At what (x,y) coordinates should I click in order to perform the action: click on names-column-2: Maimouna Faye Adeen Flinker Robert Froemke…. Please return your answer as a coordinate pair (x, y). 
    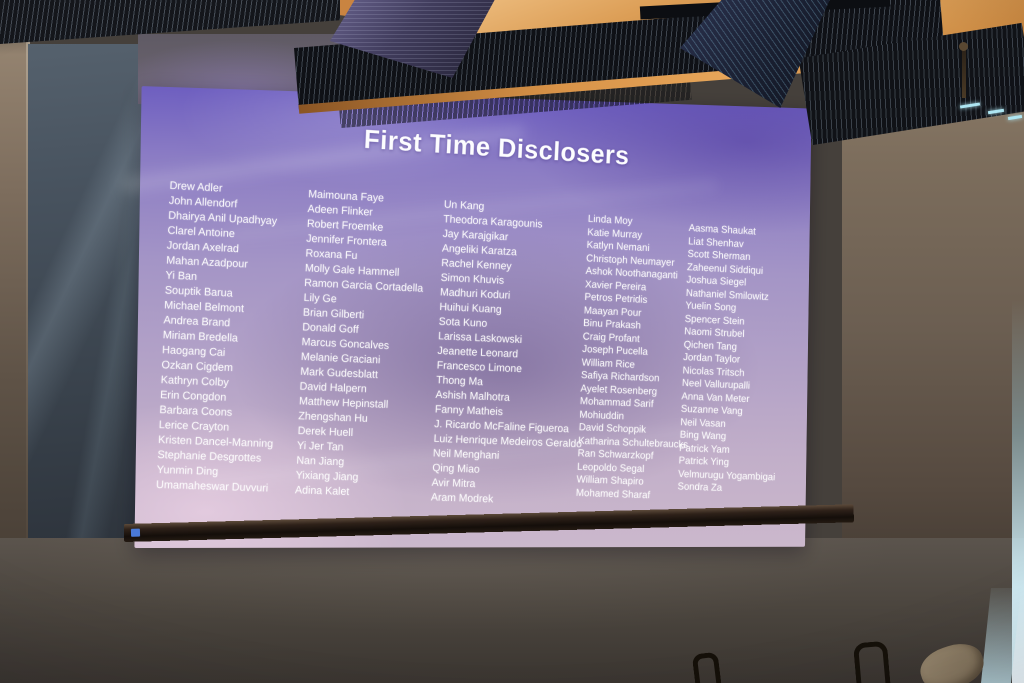
    Looking at the image, I should click on (361, 344).